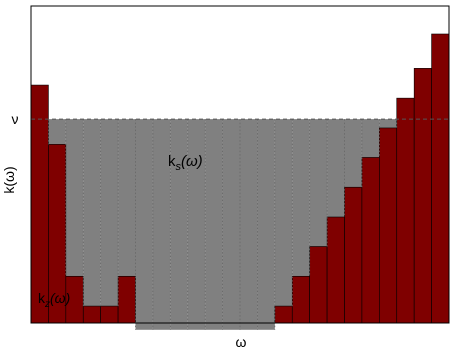 The height and width of the screenshot is (354, 450). I want to click on ks-label-main: k, so click(172, 161).